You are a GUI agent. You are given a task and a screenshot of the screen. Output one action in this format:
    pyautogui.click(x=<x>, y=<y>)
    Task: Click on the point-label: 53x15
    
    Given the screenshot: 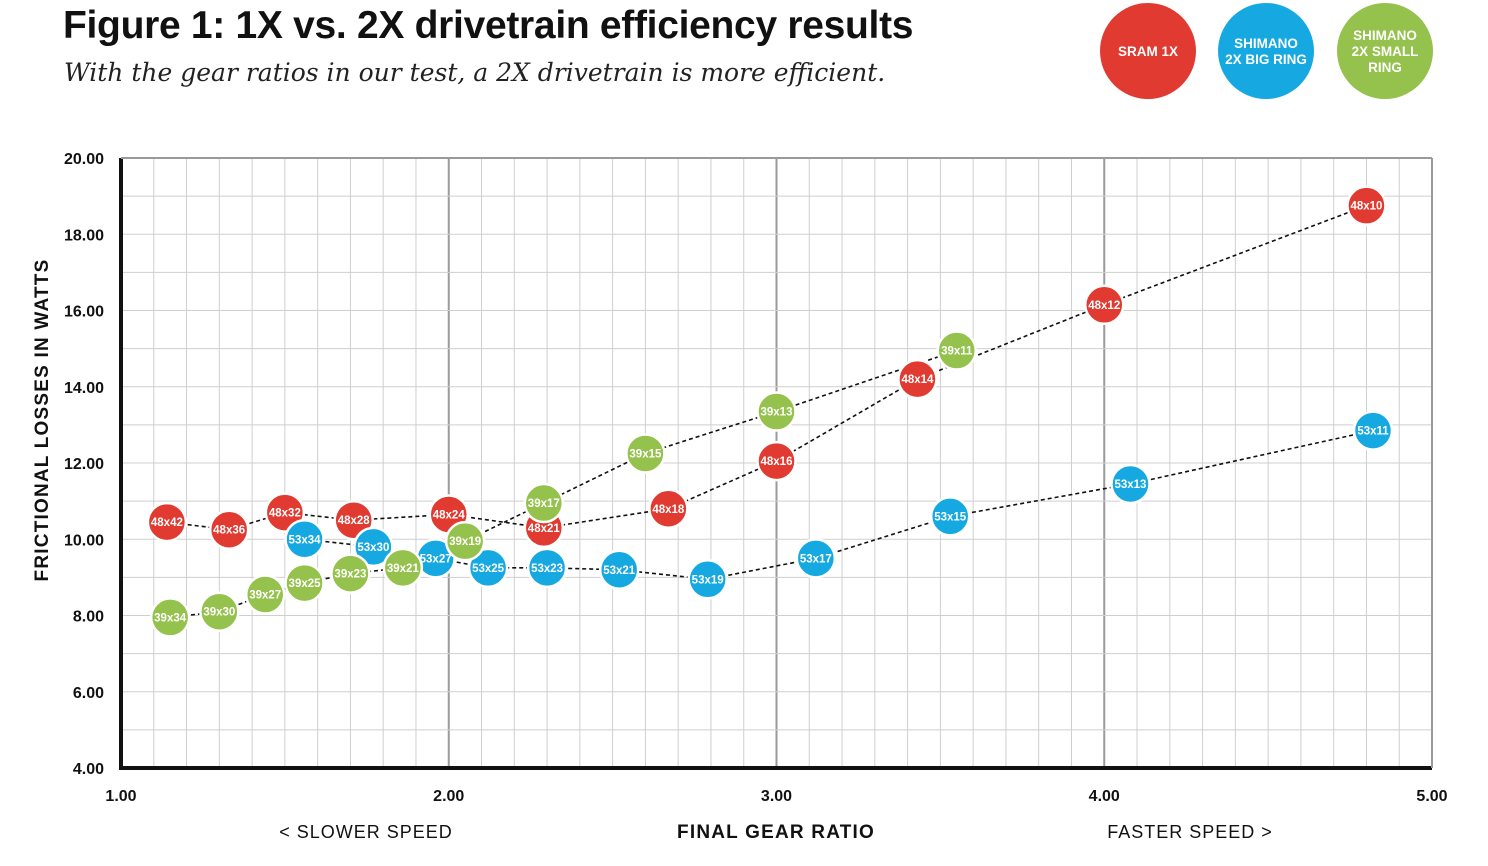 What is the action you would take?
    pyautogui.click(x=950, y=517)
    